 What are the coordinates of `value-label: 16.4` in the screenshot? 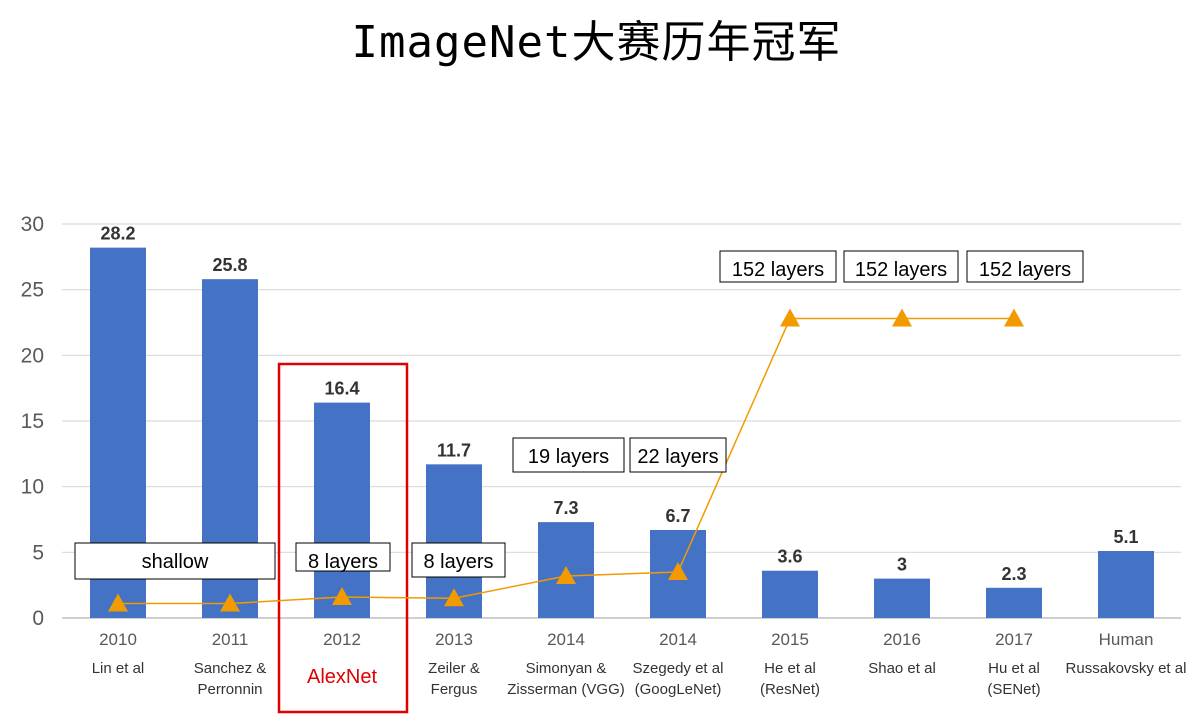 It's located at (341, 389).